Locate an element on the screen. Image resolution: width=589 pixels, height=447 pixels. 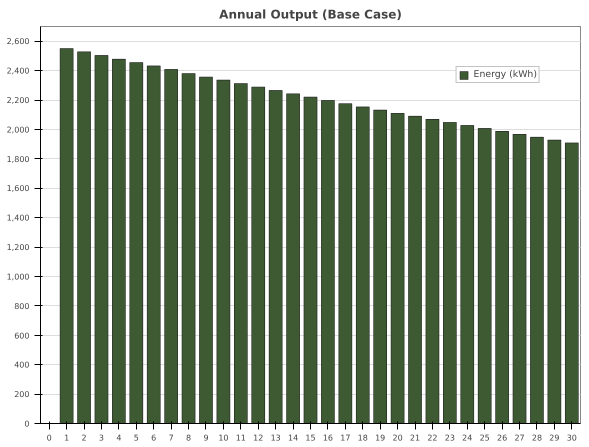
x-tick-label: 15 is located at coordinates (310, 438).